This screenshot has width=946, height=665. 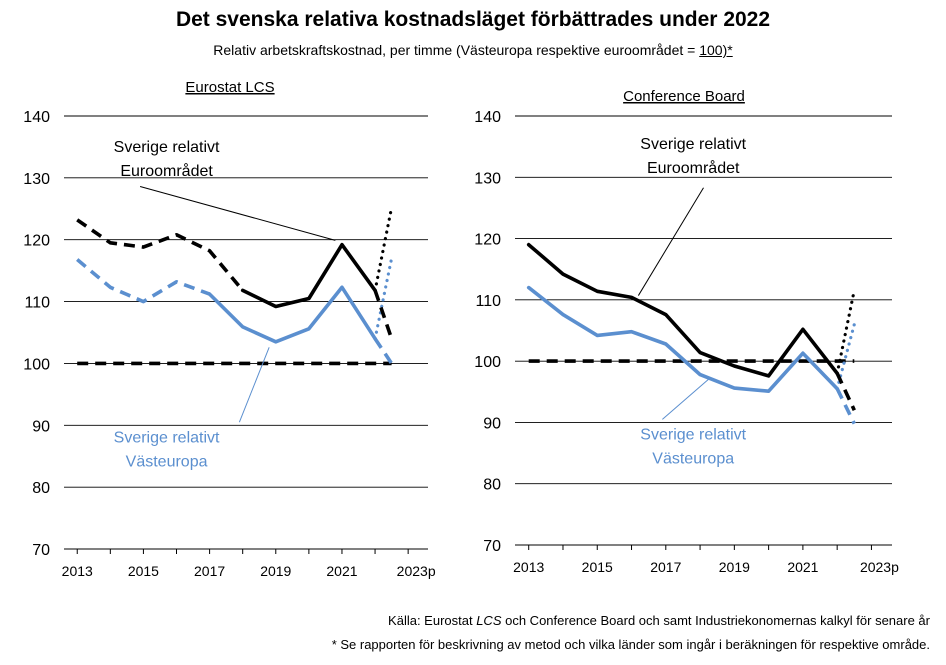 I want to click on panel-title: Eurostat LCS, so click(x=229, y=87).